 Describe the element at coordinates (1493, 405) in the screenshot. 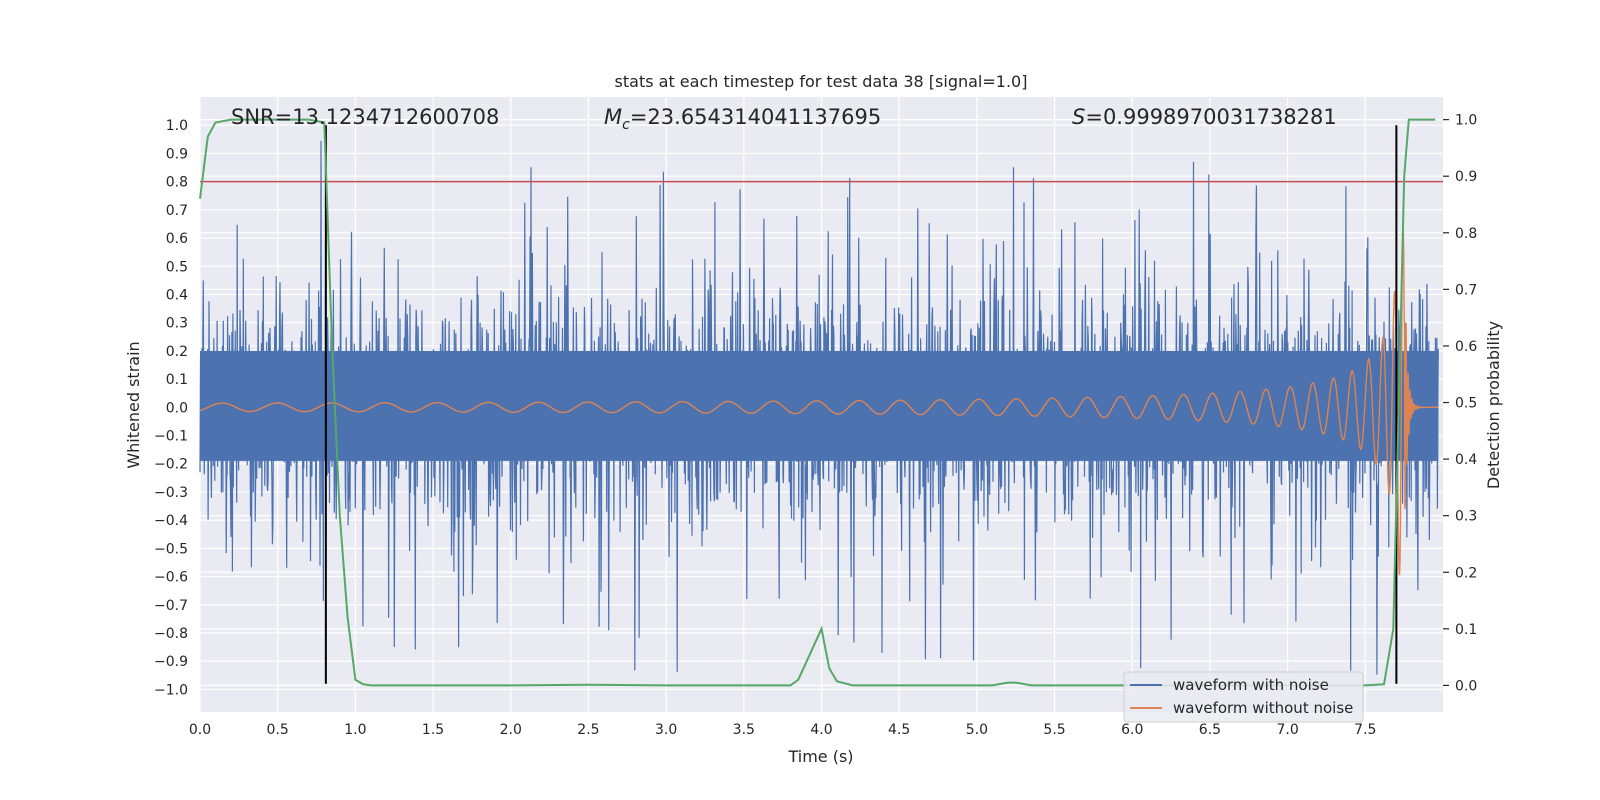

I see `y2-axis-label: Detection probability` at that location.